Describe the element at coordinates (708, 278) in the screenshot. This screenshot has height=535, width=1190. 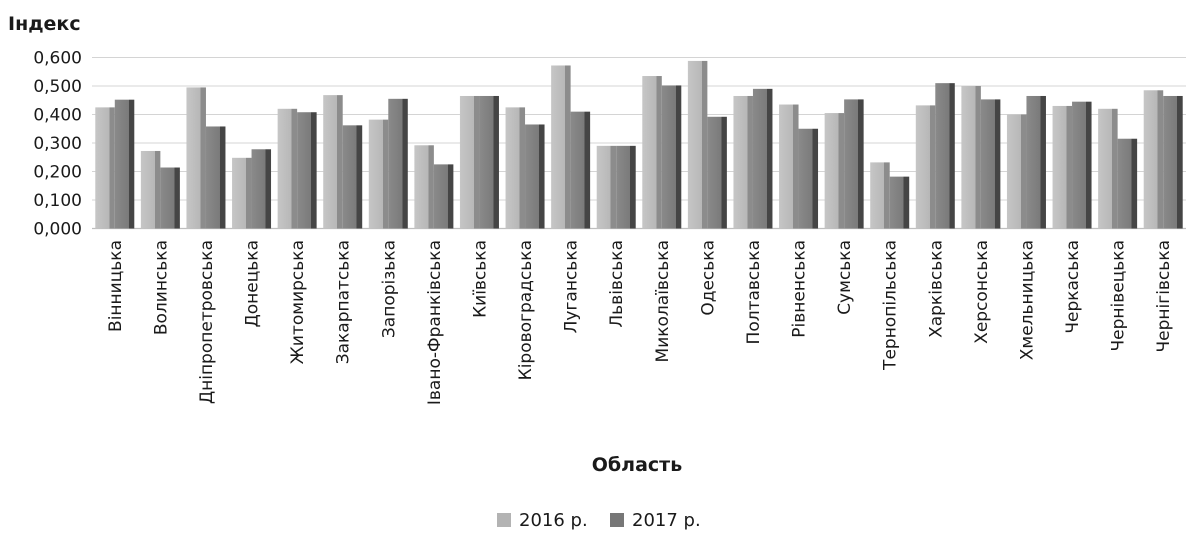
I see `x-category-label: Одеська` at that location.